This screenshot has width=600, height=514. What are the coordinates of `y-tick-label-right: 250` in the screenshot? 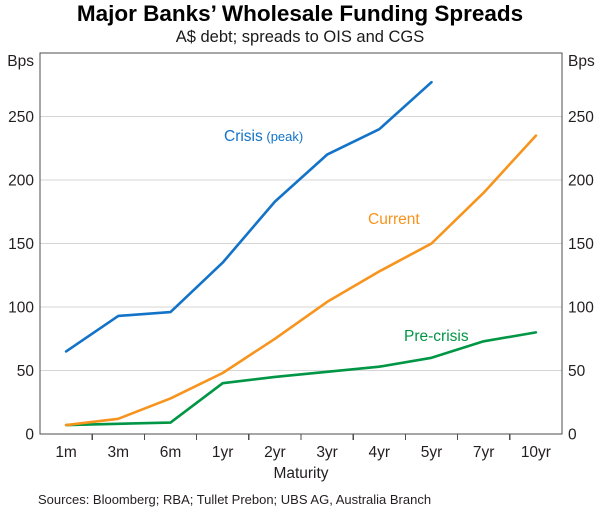 It's located at (581, 117).